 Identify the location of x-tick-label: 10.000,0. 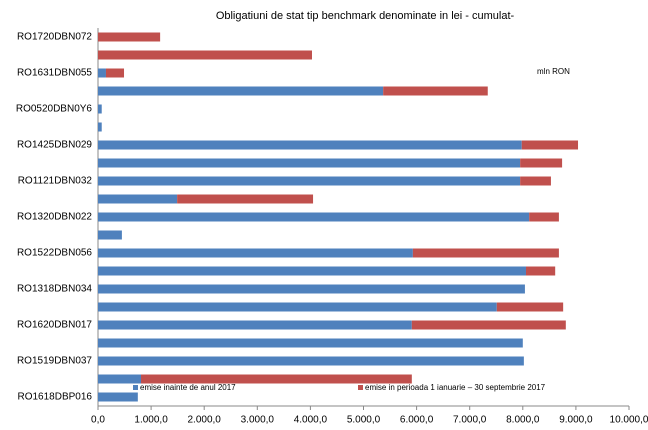
(629, 420).